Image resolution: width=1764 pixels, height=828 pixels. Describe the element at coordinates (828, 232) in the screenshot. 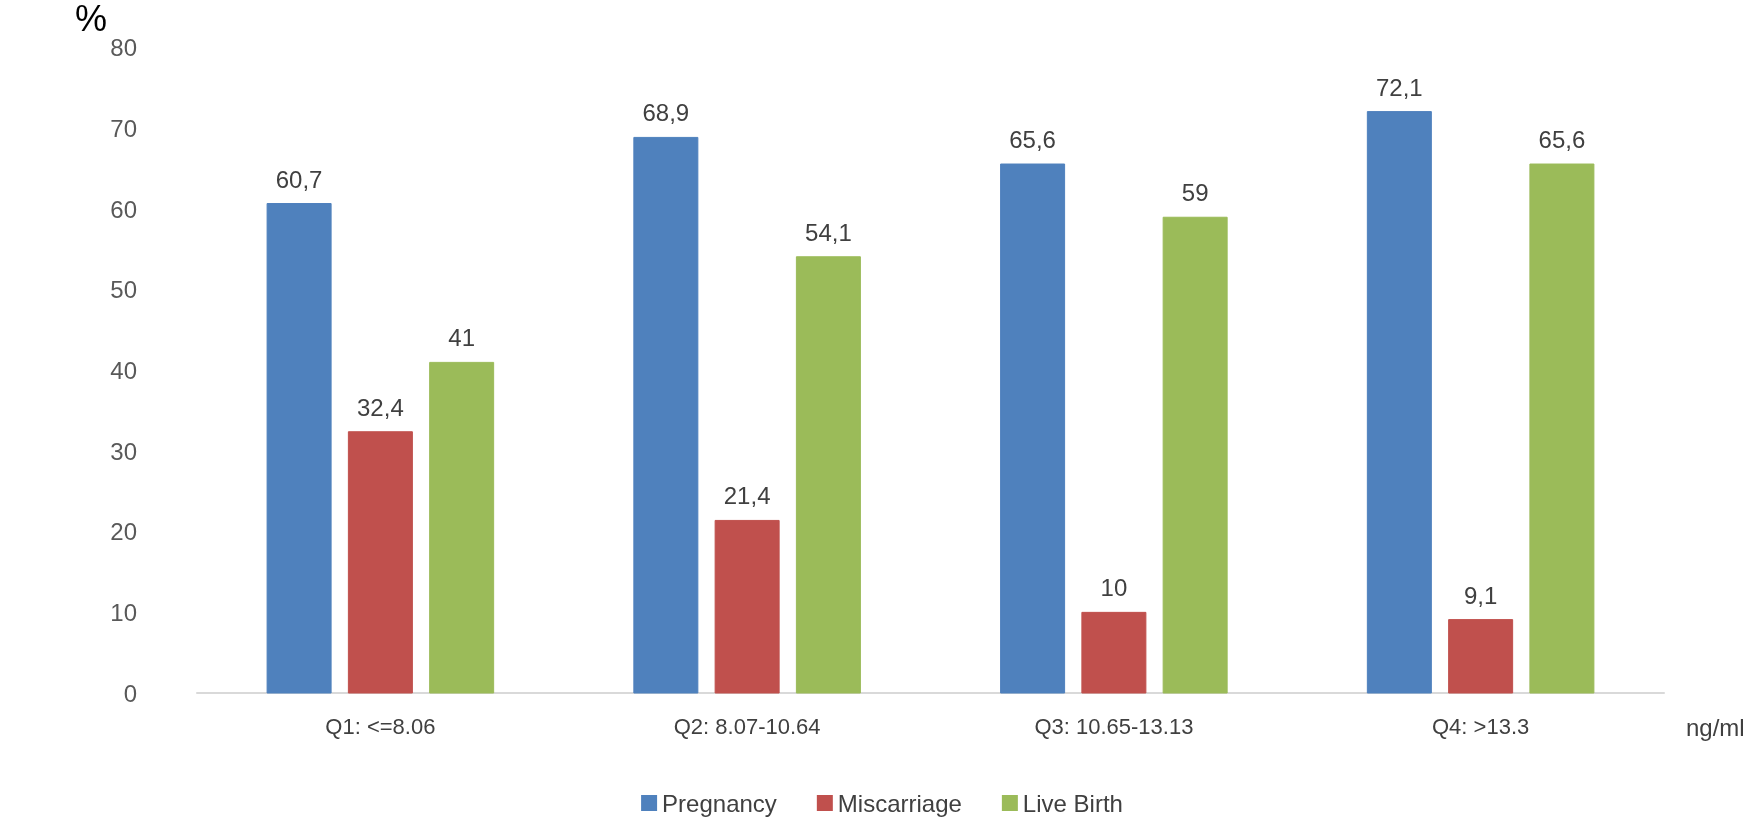

I see `data-label: 54,1` at that location.